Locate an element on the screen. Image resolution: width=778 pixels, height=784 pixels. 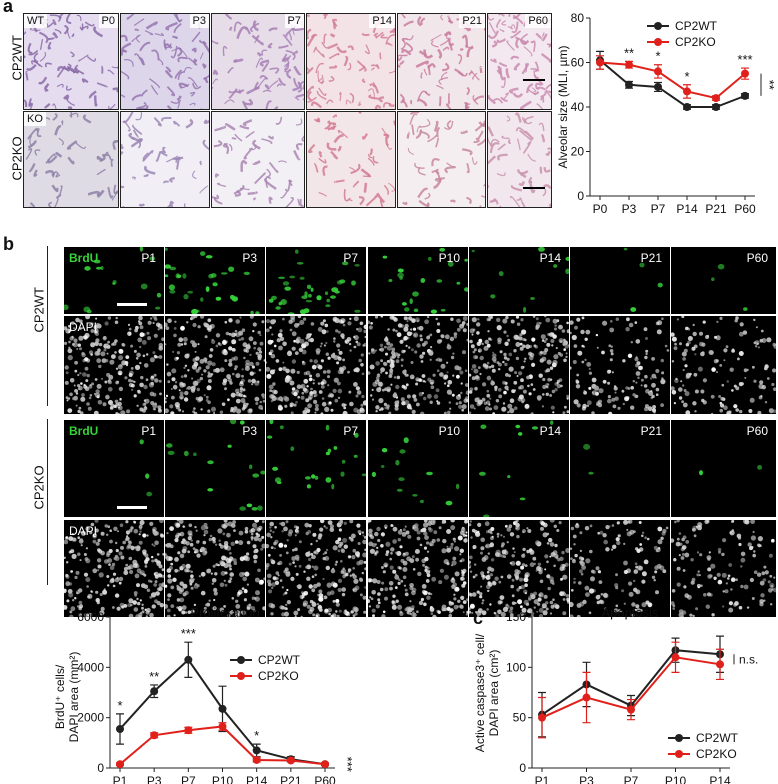
timepoint-label: P10 is located at coordinates (449, 258).